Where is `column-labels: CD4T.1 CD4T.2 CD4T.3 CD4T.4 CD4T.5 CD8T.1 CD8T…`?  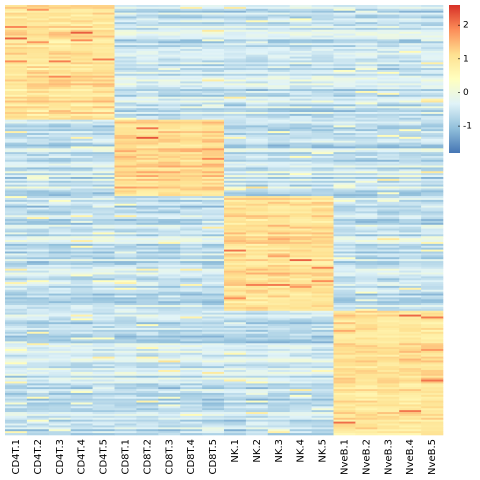 column-labels: CD4T.1 CD4T.2 CD4T.3 CD4T.4 CD4T.5 CD8T.1 CD8T… is located at coordinates (224, 457).